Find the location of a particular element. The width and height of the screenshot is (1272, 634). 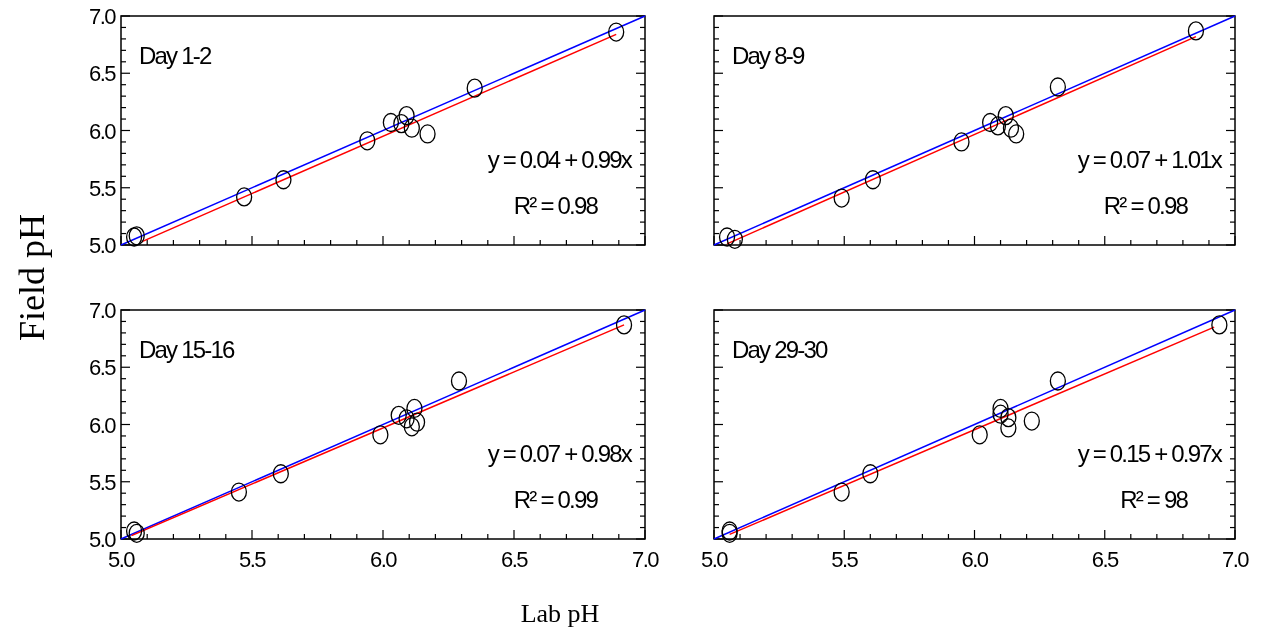

annotation: Day 8-9 is located at coordinates (768, 55).